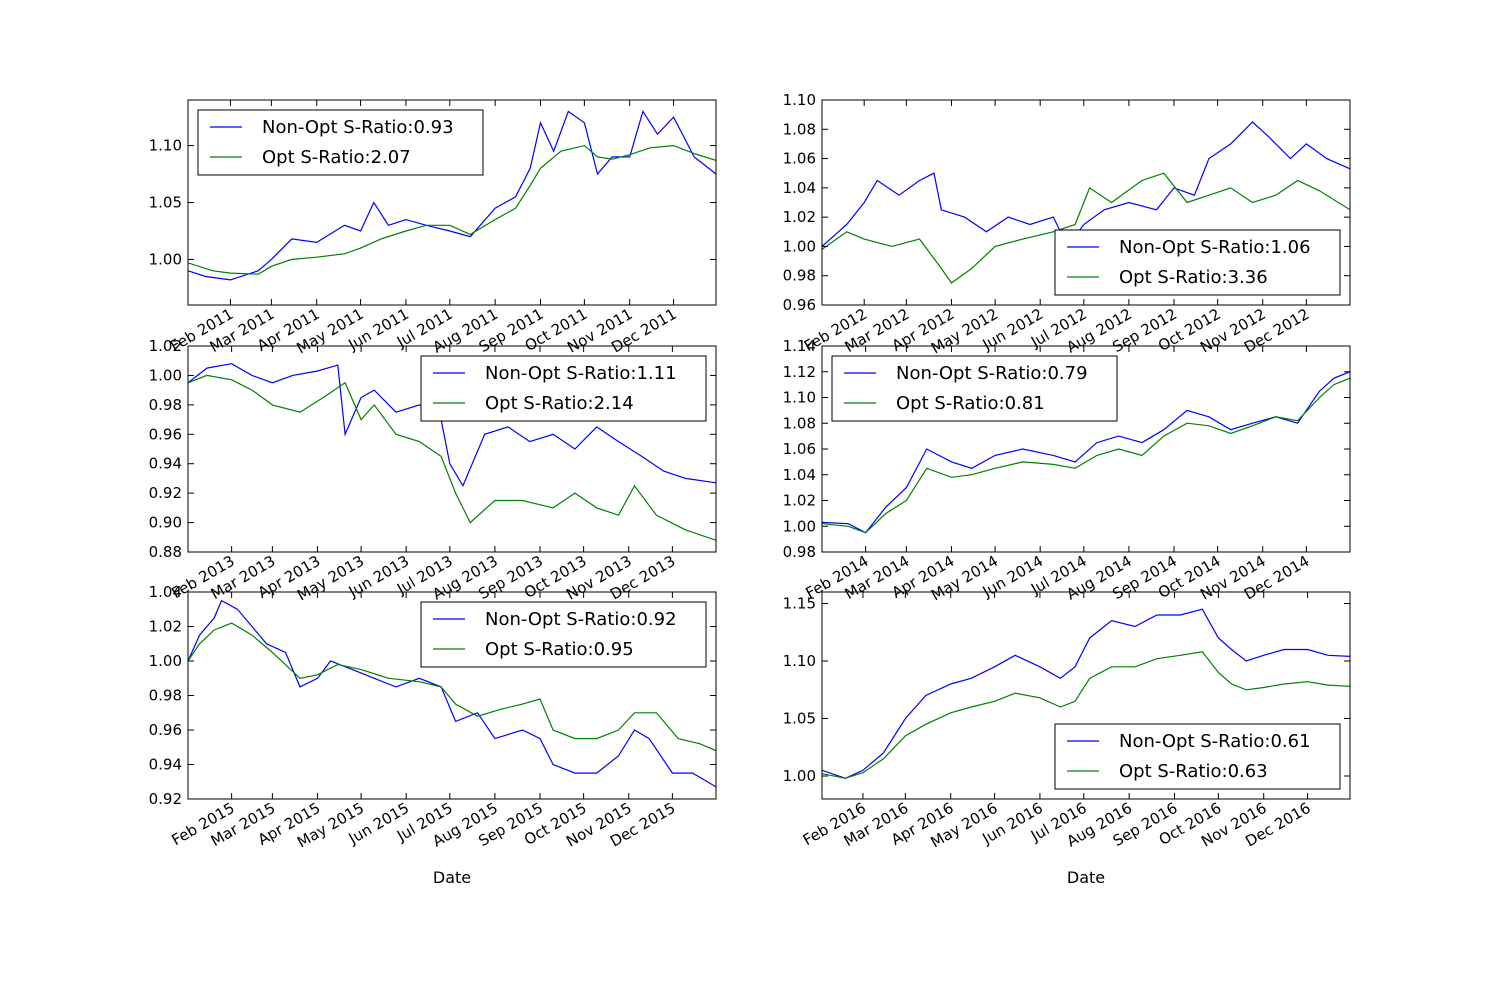 Image resolution: width=1500 pixels, height=1000 pixels. I want to click on legend: Non-Opt S-Ratio:0.93 Opt S-Ratio:2.07, so click(340, 142).